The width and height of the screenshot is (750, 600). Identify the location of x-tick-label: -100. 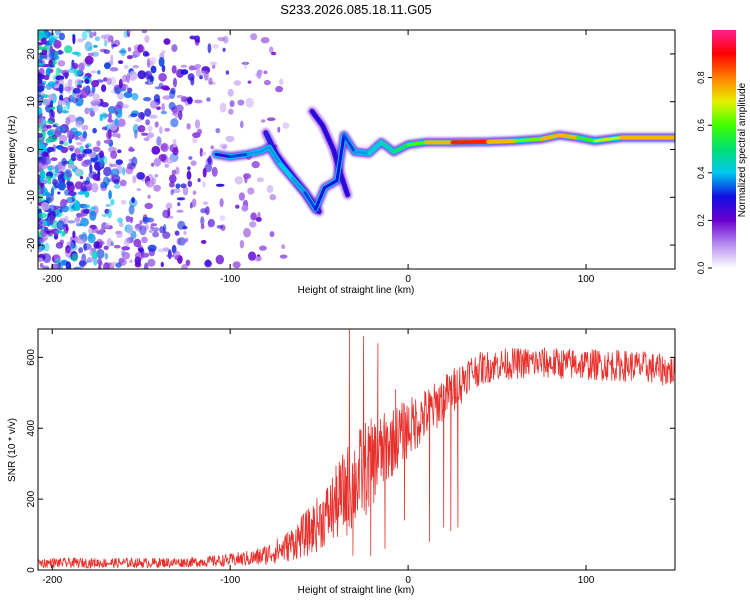
(230, 580).